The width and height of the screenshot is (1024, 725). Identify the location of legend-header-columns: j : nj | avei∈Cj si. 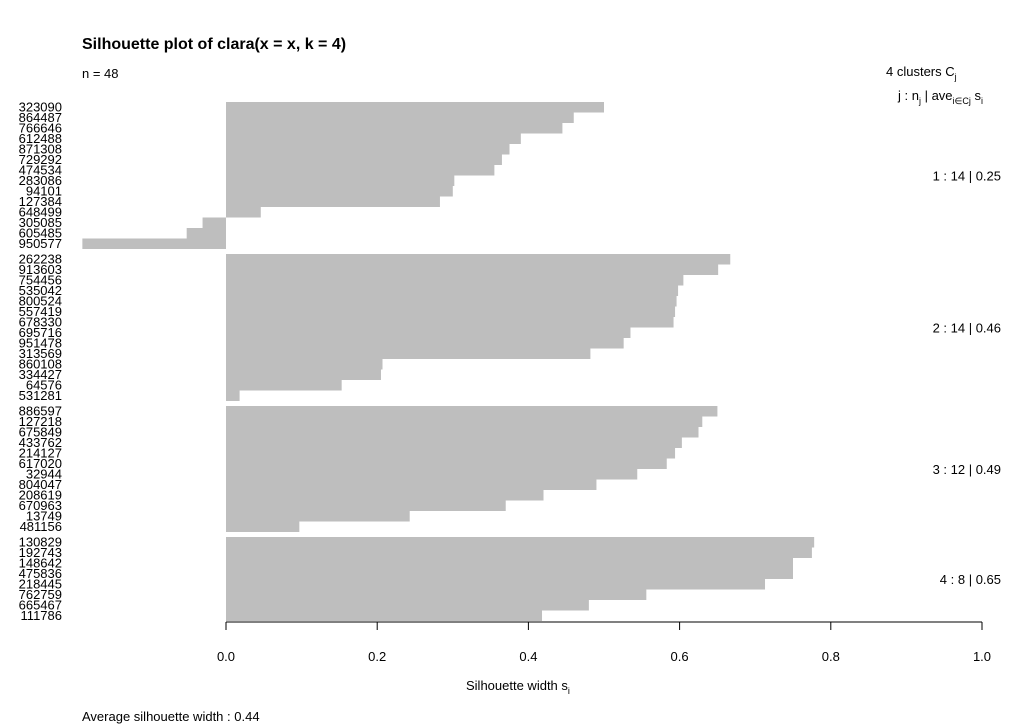
(940, 97).